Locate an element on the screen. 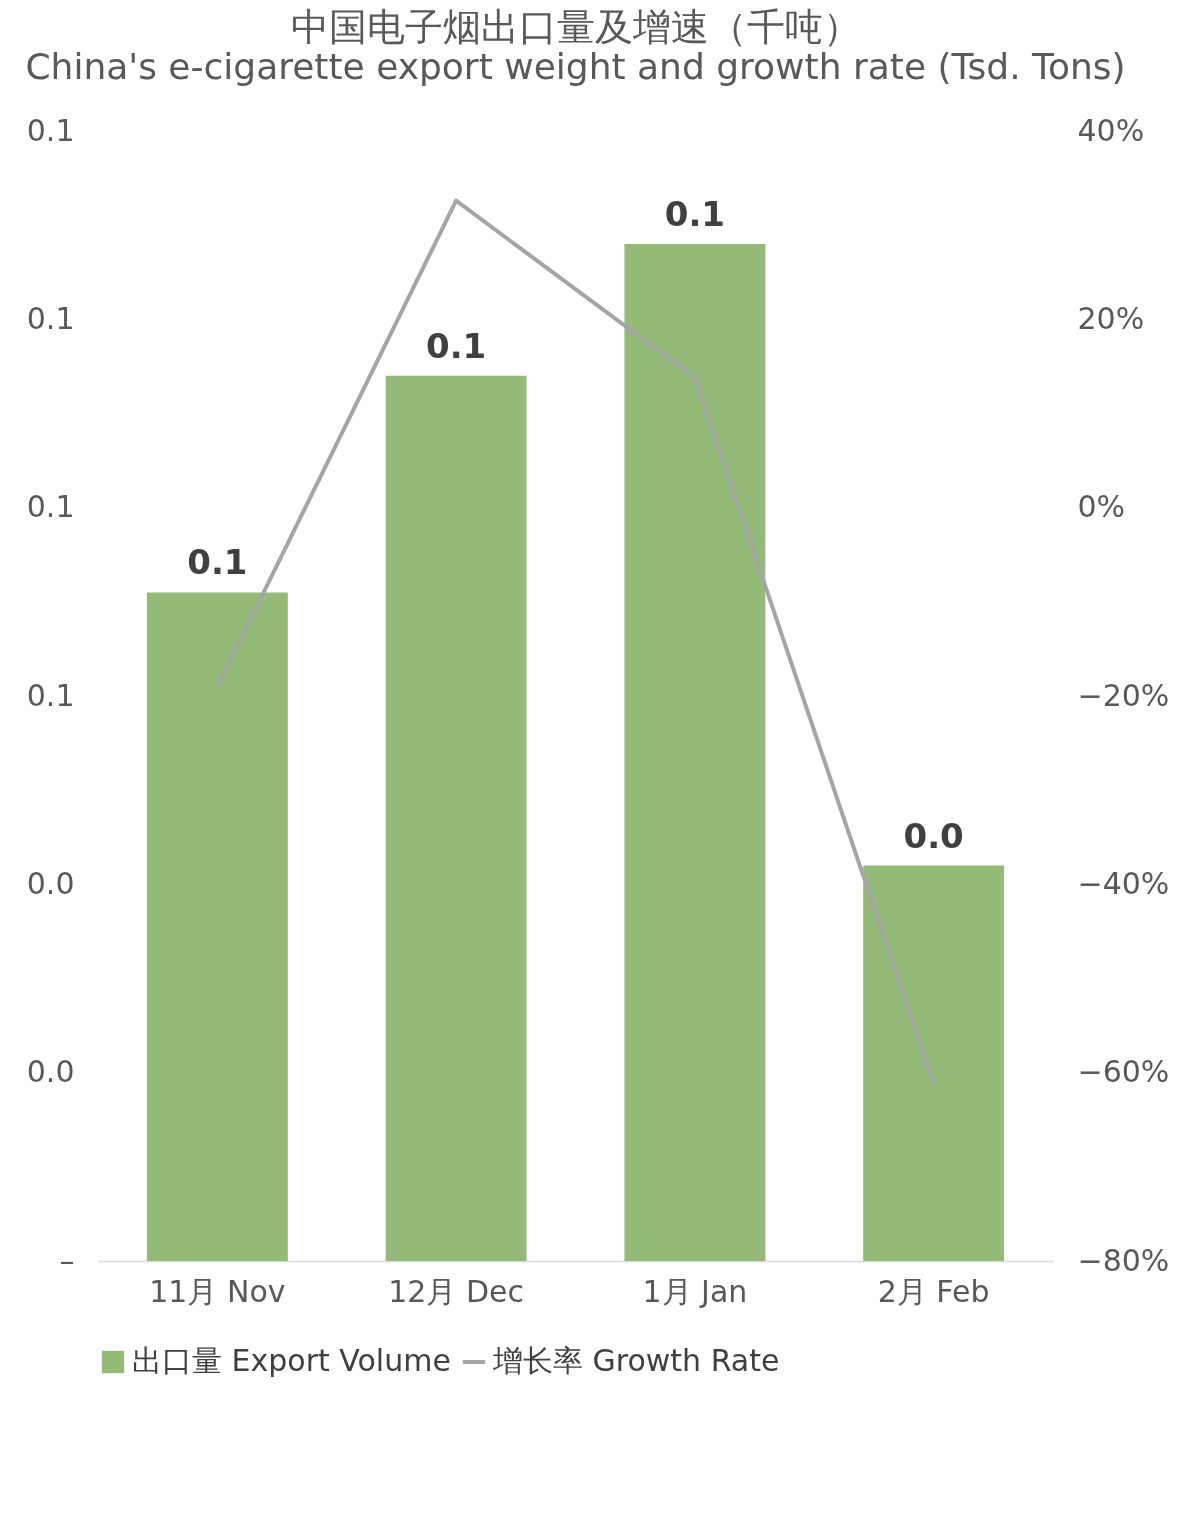 This screenshot has width=1200, height=1527. y-tick-label: – is located at coordinates (67, 1260).